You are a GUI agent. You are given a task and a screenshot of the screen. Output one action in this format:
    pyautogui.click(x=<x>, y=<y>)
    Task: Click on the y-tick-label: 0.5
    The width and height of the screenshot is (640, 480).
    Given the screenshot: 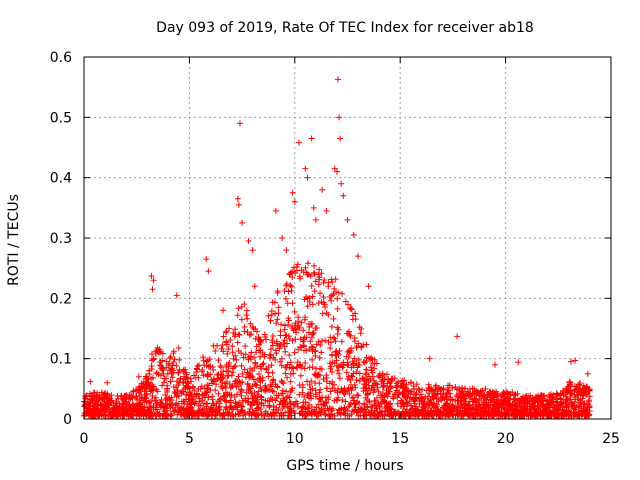 What is the action you would take?
    pyautogui.click(x=61, y=118)
    